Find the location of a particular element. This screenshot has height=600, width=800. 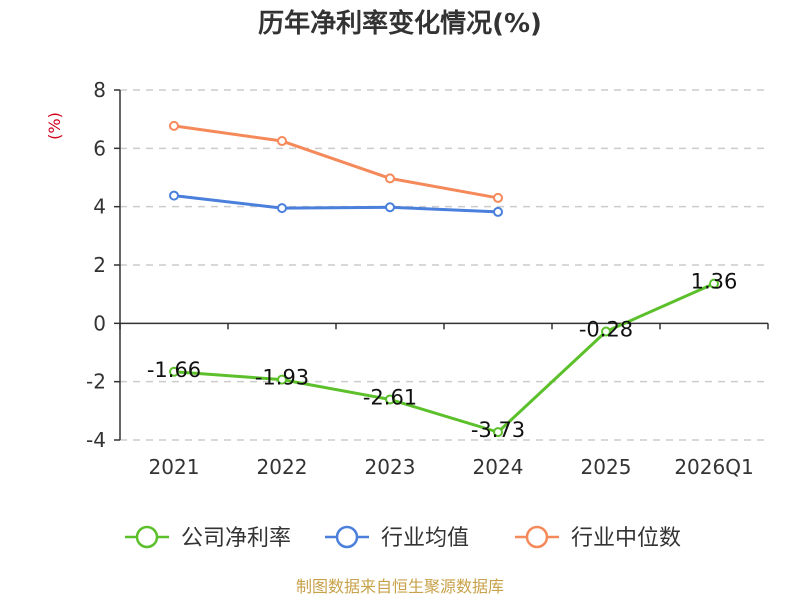

x-tick-label: 2024 is located at coordinates (498, 467).